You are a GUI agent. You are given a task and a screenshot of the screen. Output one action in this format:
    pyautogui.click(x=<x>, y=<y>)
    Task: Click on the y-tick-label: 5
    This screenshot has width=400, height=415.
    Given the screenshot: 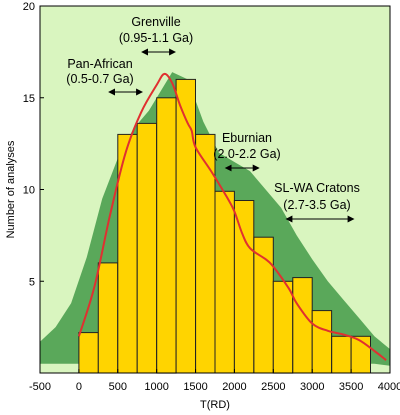 What is the action you would take?
    pyautogui.click(x=32, y=282)
    